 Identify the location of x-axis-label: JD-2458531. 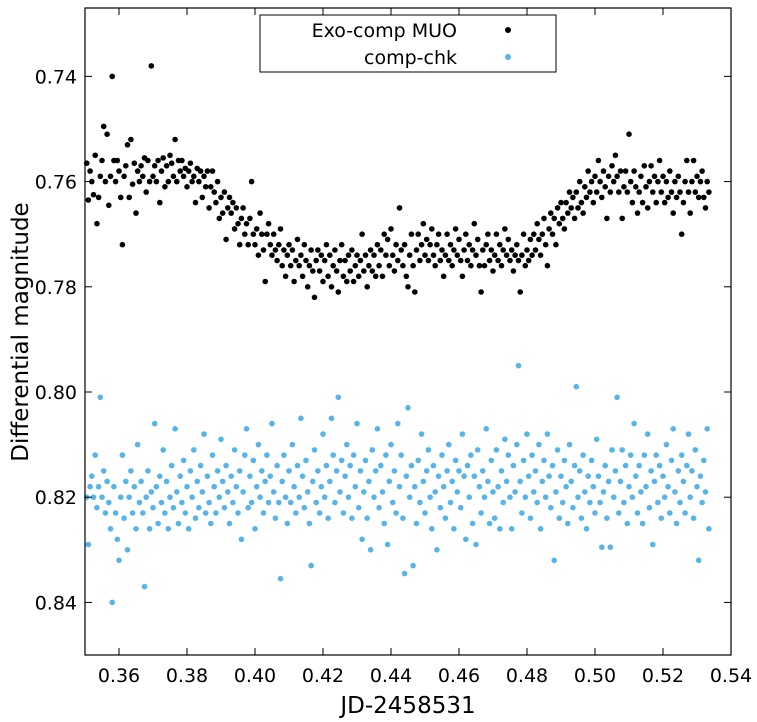
(406, 706).